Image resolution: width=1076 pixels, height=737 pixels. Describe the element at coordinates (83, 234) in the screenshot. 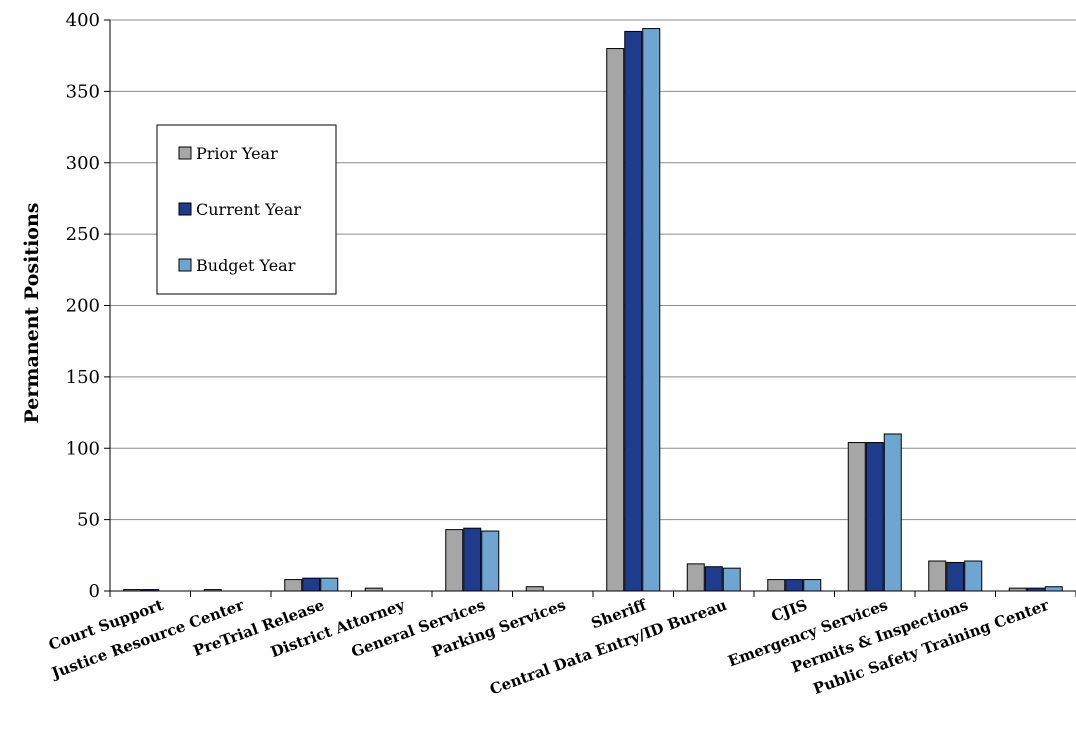

I see `y-tick-label: 250` at that location.